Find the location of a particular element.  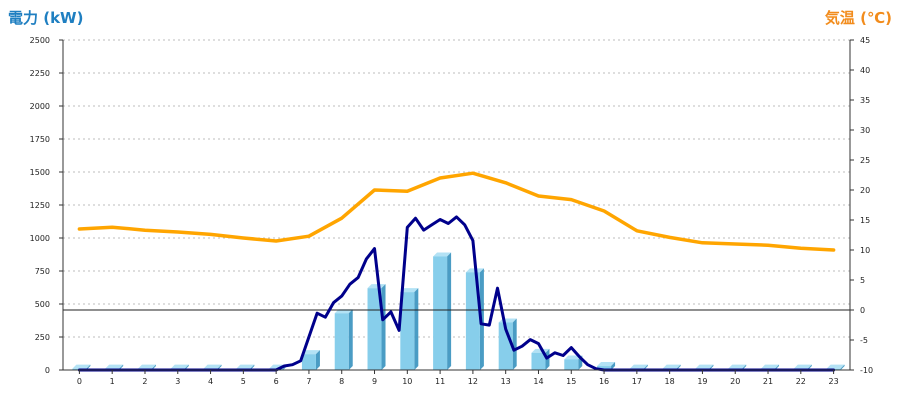

right-tick-label: 15 is located at coordinates (865, 220).